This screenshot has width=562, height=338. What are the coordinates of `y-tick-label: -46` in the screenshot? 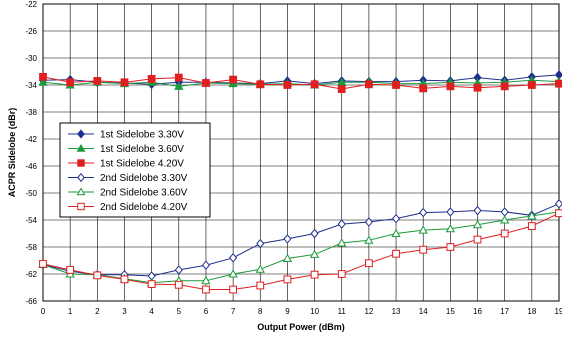 It's located at (31, 166).